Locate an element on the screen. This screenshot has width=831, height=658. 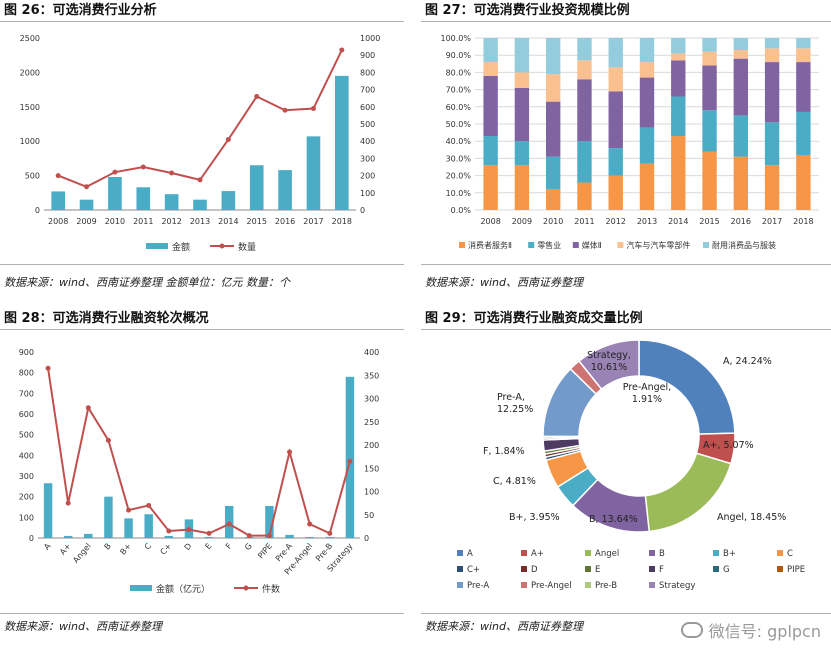
legend-label: Strategy is located at coordinates (677, 586).